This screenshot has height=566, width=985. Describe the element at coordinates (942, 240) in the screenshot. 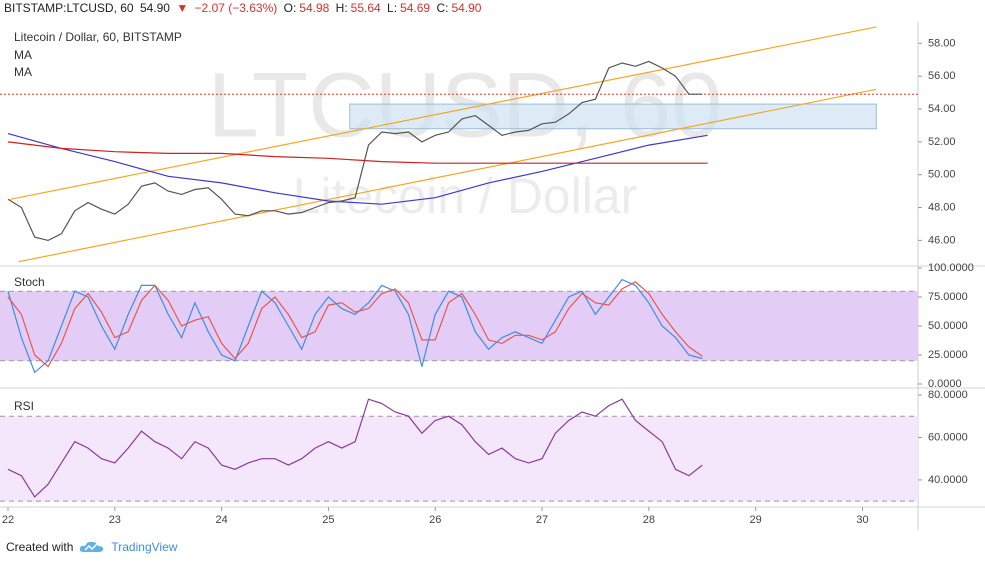

I see `y-tick-label: 46.00` at that location.